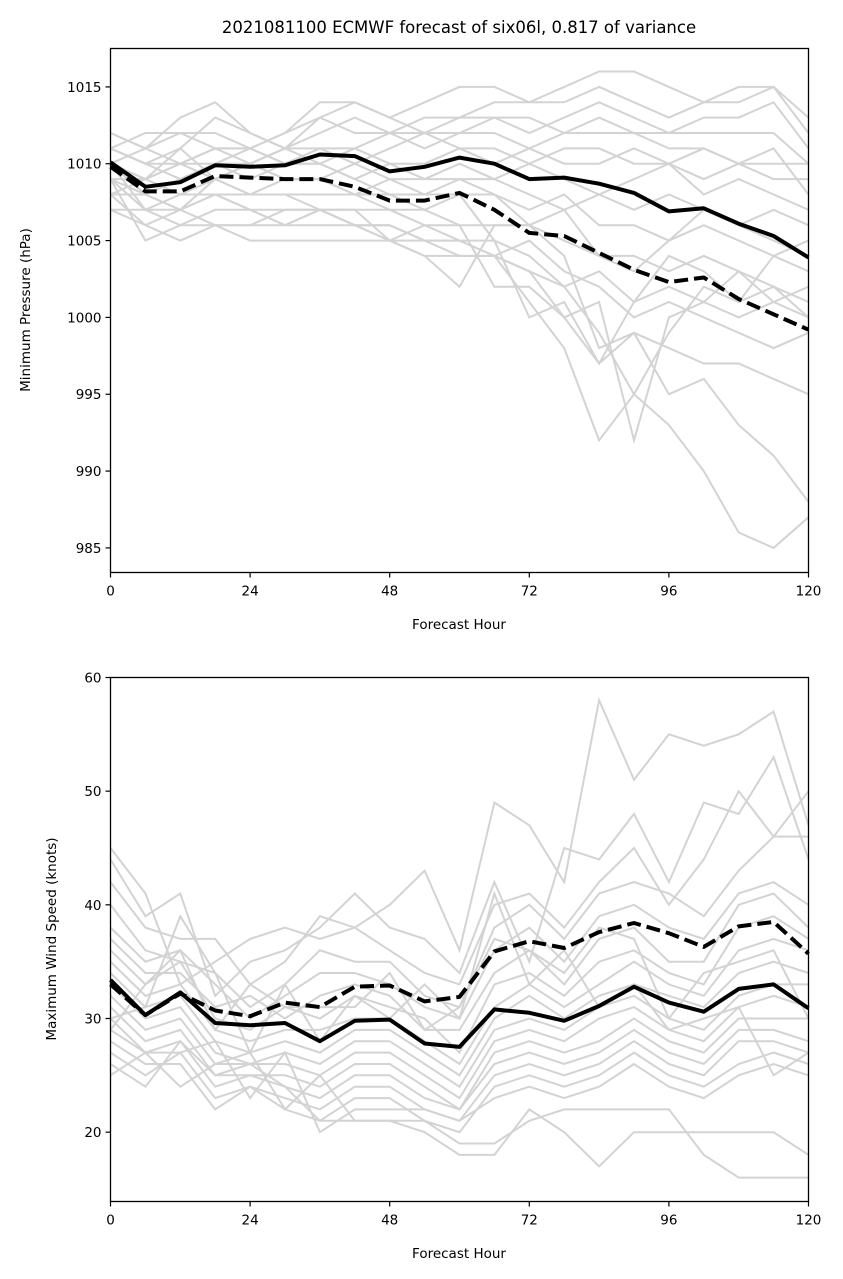  What do you see at coordinates (250, 1221) in the screenshot?
I see `wind-x-tick-label: 24` at bounding box center [250, 1221].